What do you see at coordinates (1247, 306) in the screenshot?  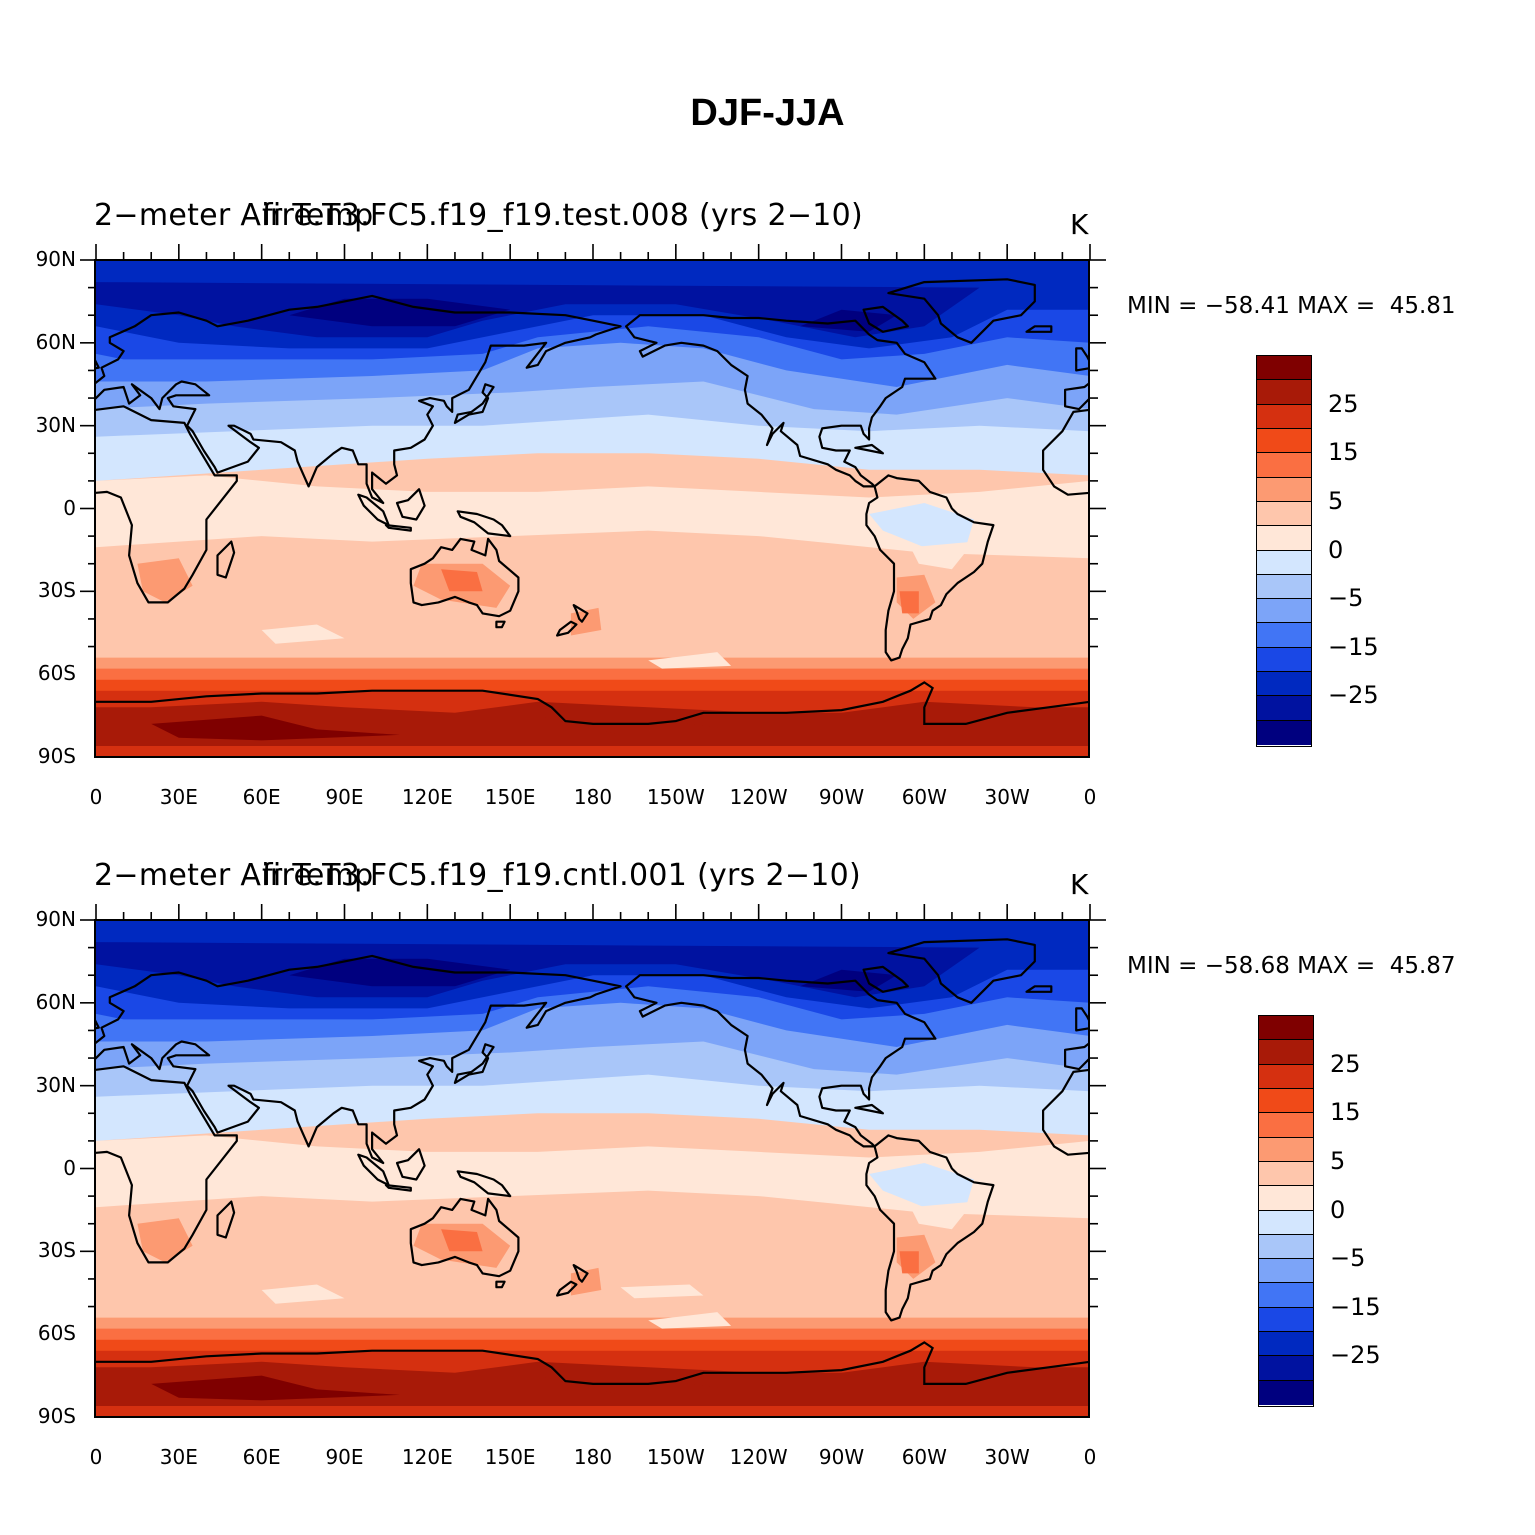 I see `min-value: −58.41` at bounding box center [1247, 306].